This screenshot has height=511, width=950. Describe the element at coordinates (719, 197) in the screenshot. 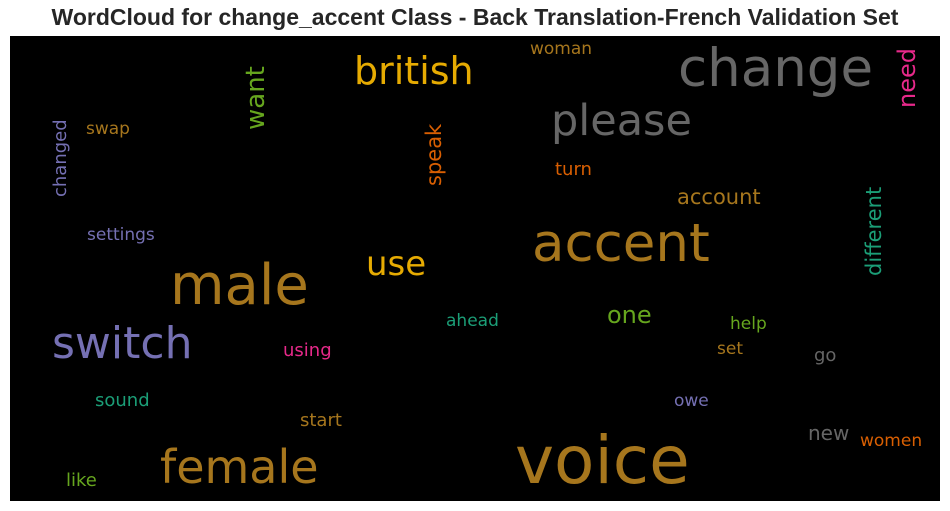

I see `word-account: account` at that location.